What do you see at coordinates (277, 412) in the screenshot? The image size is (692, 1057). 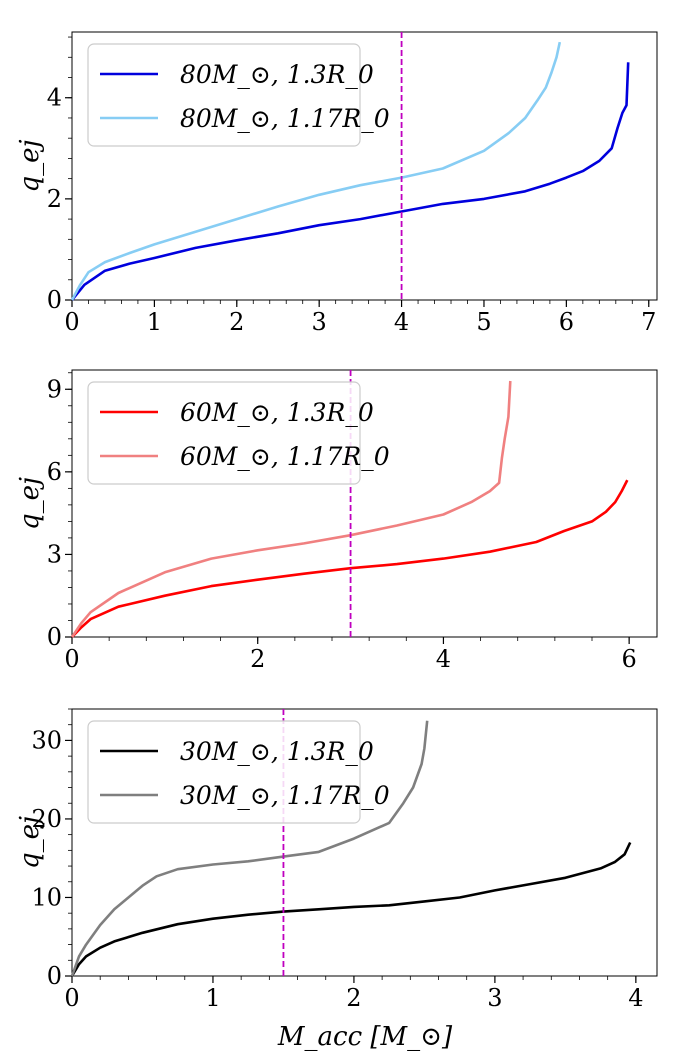 I see `legend-entry: 60M_⊙, 1.3R_0` at bounding box center [277, 412].